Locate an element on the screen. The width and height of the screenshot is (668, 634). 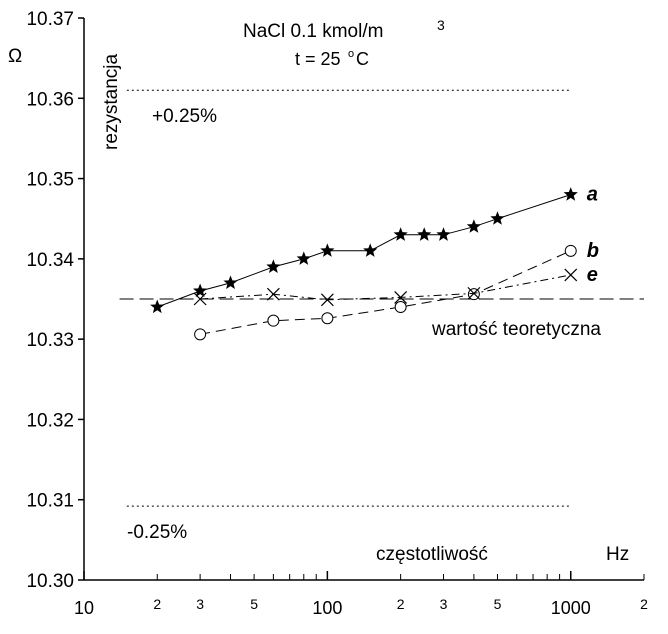
series-b-line is located at coordinates (385, 292).